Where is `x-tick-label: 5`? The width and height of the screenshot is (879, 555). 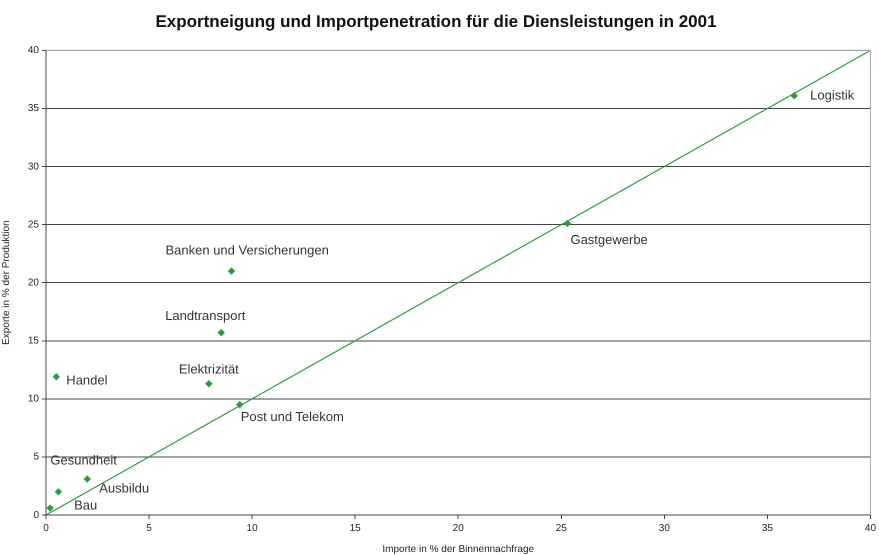 x-tick-label: 5 is located at coordinates (149, 528).